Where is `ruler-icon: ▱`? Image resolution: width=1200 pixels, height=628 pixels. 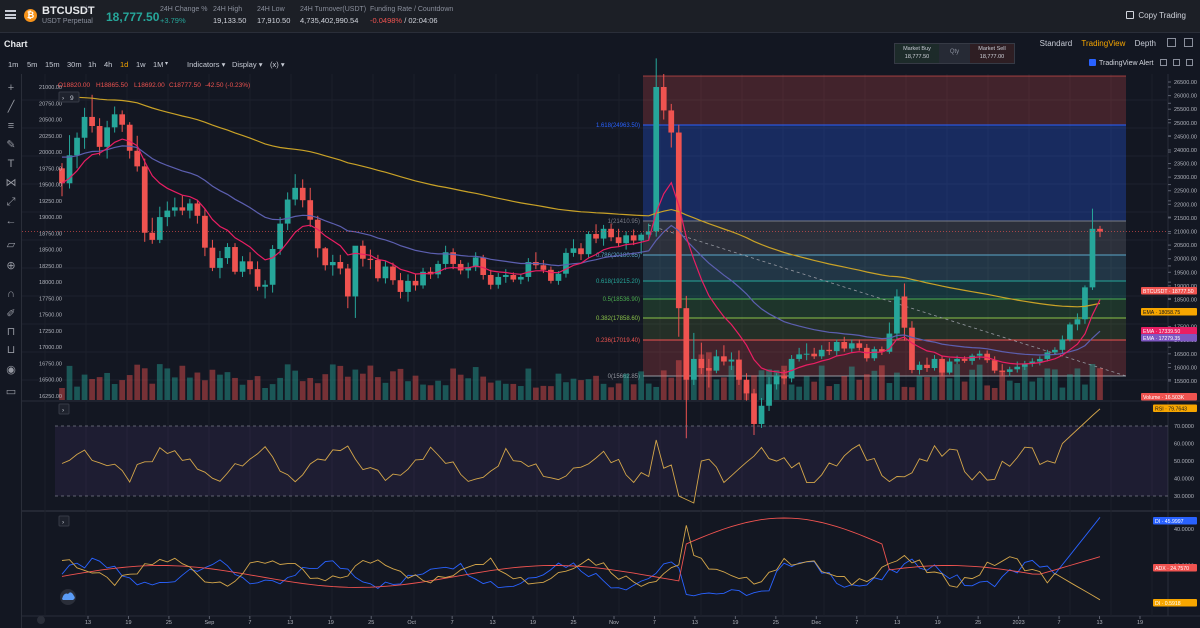 ruler-icon: ▱ is located at coordinates (11, 245).